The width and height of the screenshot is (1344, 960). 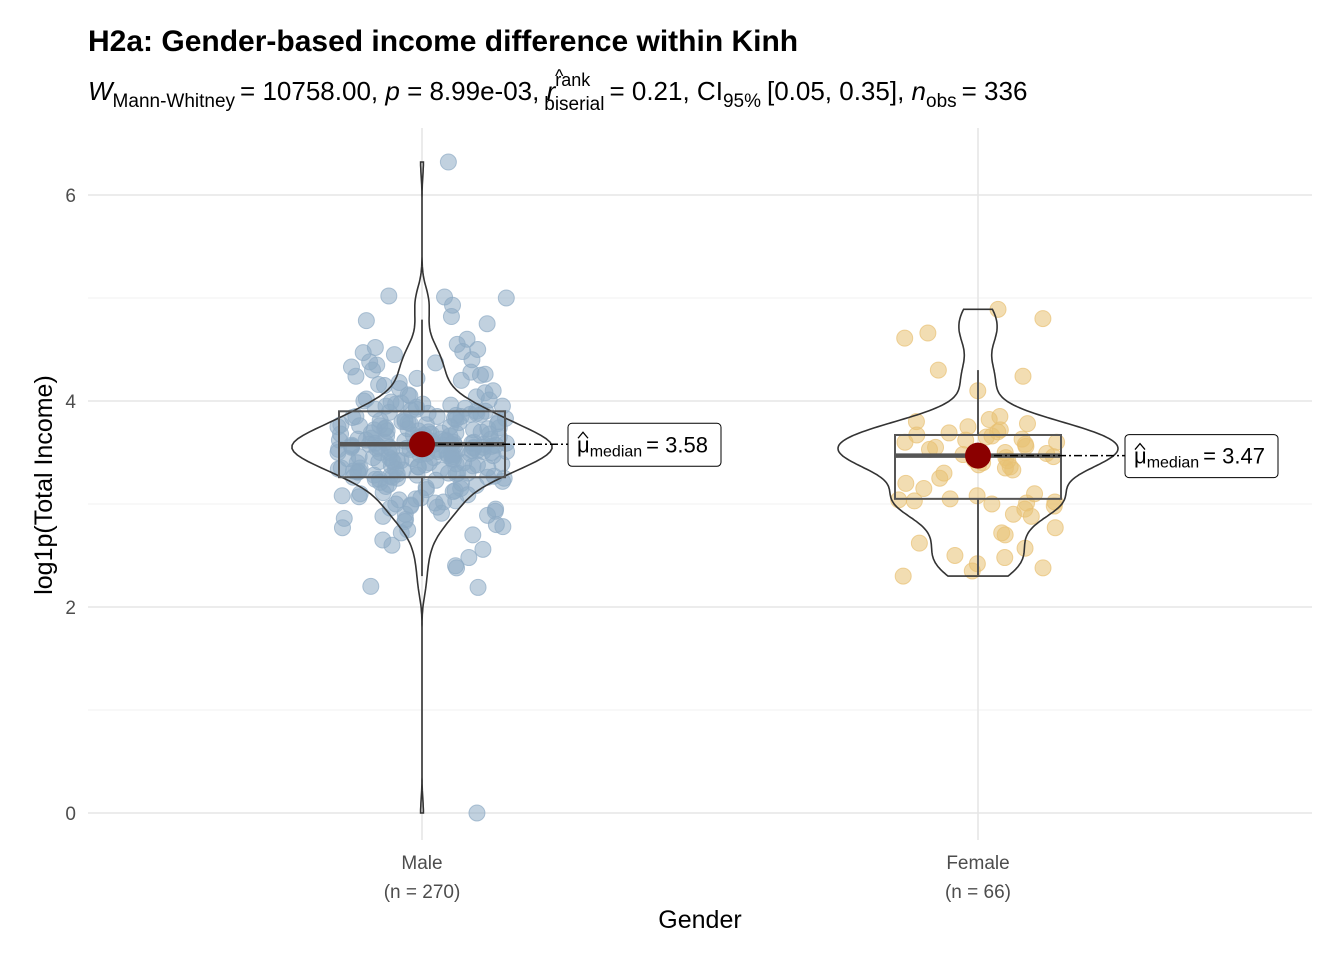 I want to click on effect-sup: rank, so click(x=573, y=80).